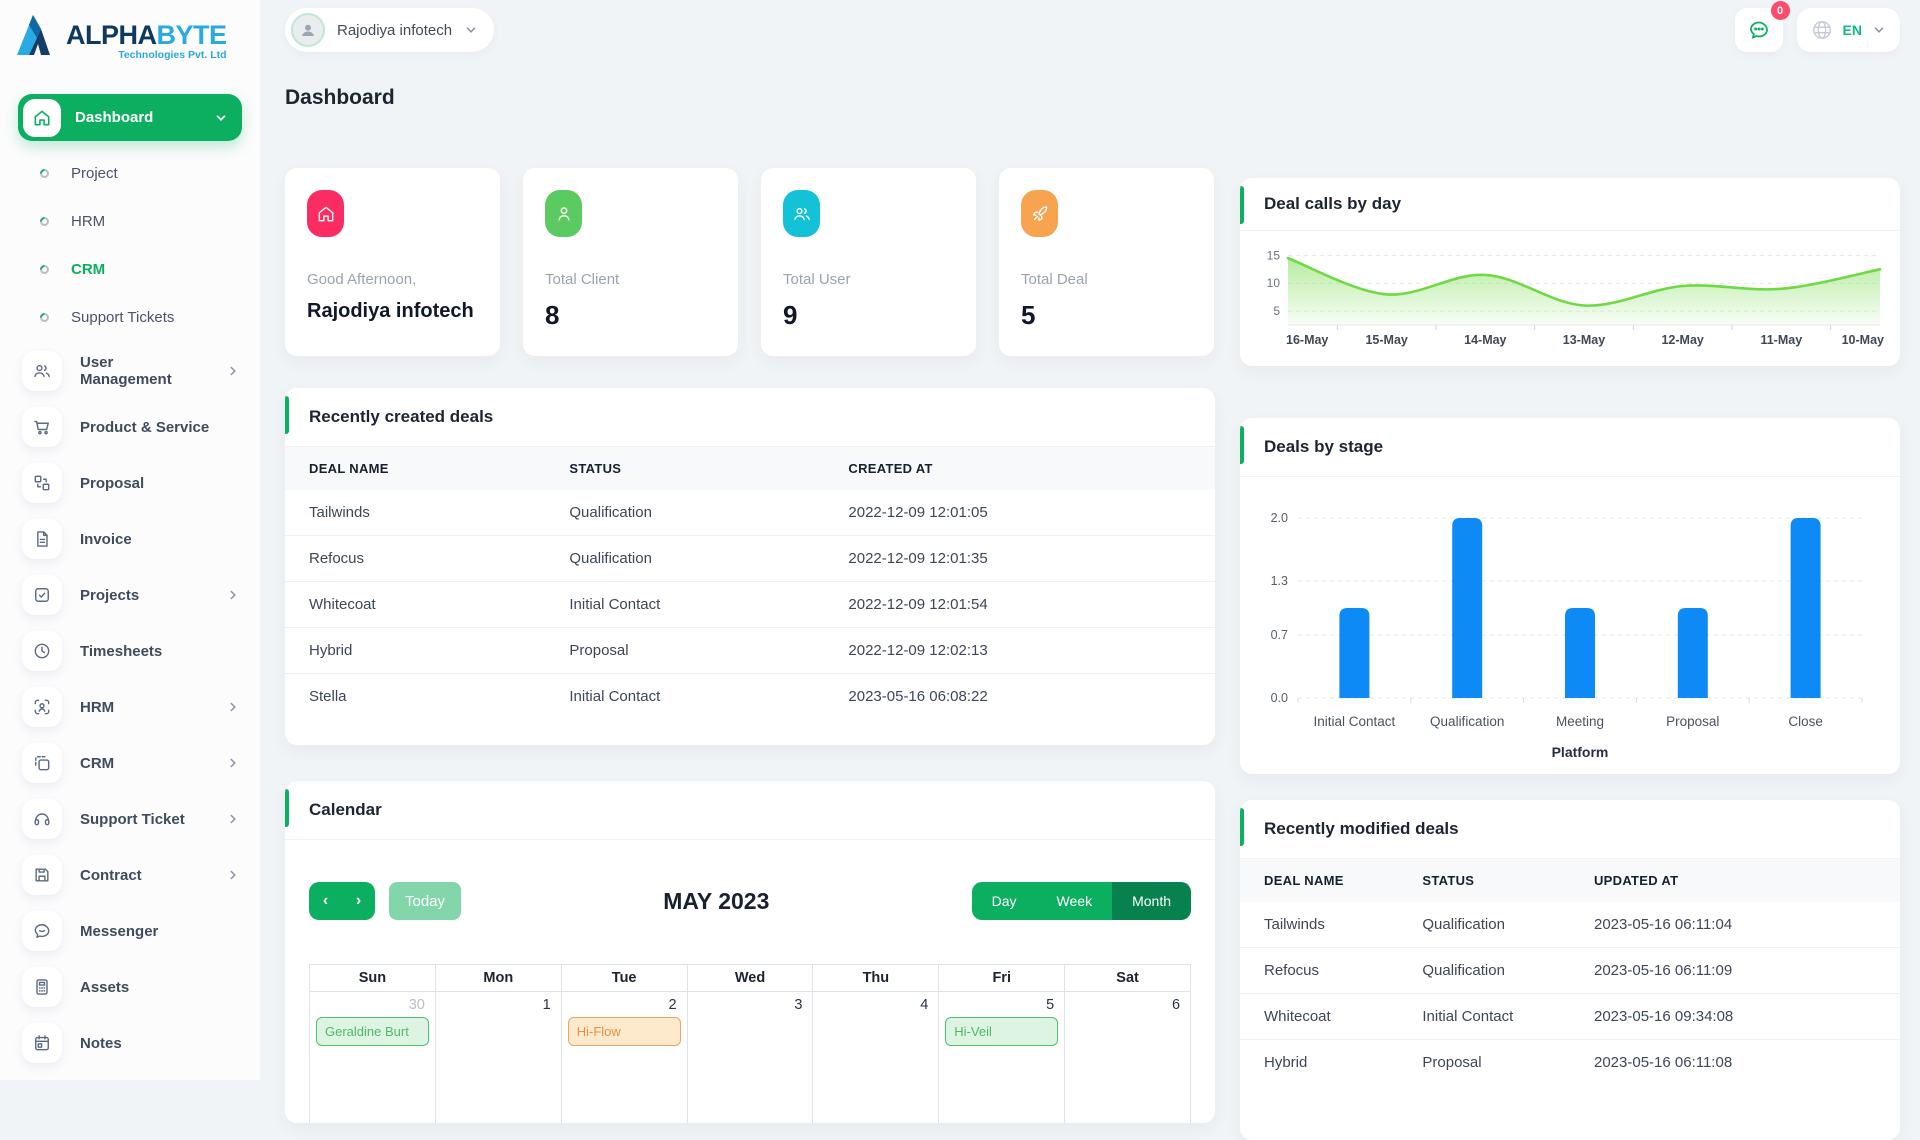 The height and width of the screenshot is (1140, 1920). What do you see at coordinates (130, 173) in the screenshot?
I see `sidebar-subitem-project: Project` at bounding box center [130, 173].